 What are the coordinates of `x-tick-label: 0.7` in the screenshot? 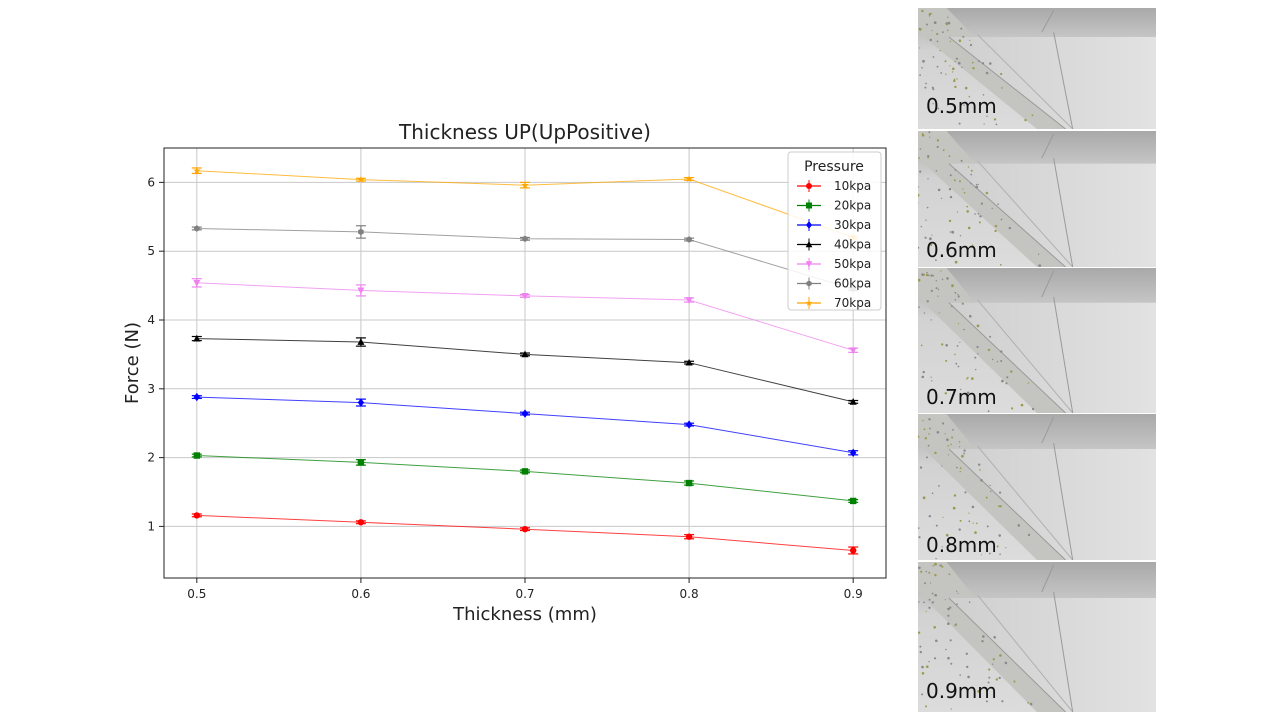 It's located at (524, 594).